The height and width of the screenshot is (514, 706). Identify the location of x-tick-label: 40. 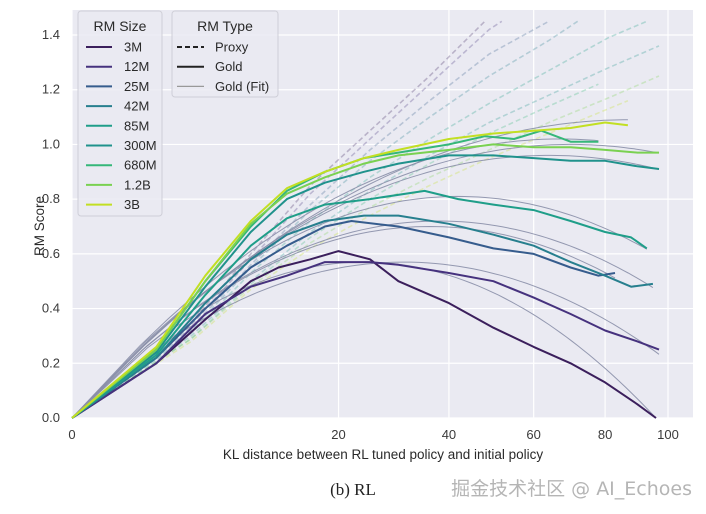
(449, 434).